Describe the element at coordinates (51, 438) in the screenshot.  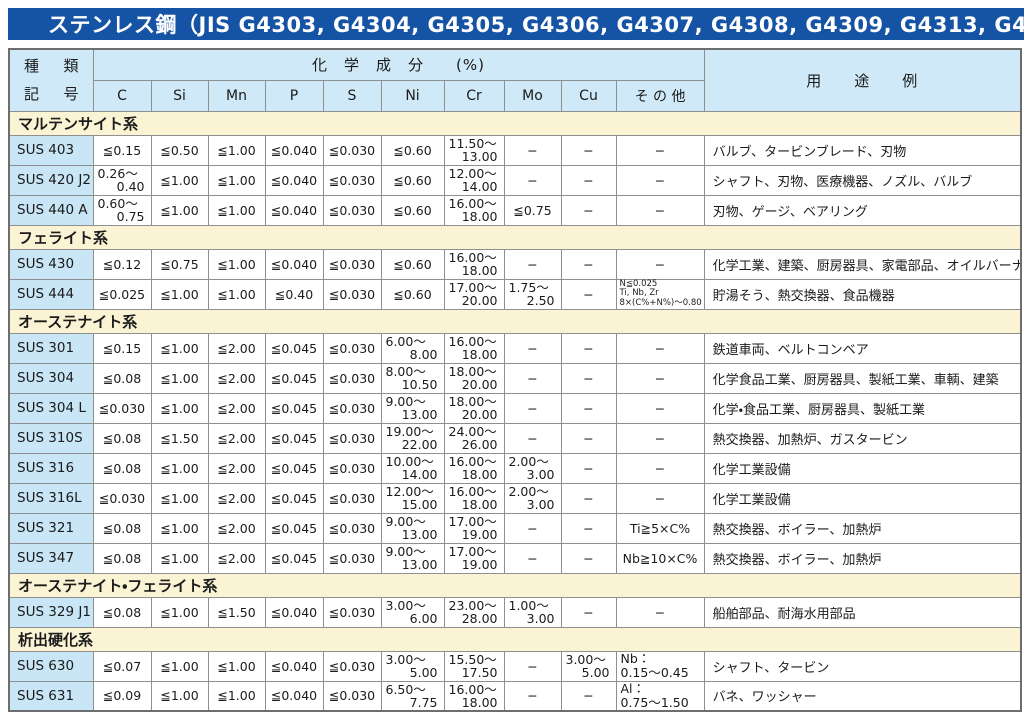
I see `grade-code: SUS 310S` at that location.